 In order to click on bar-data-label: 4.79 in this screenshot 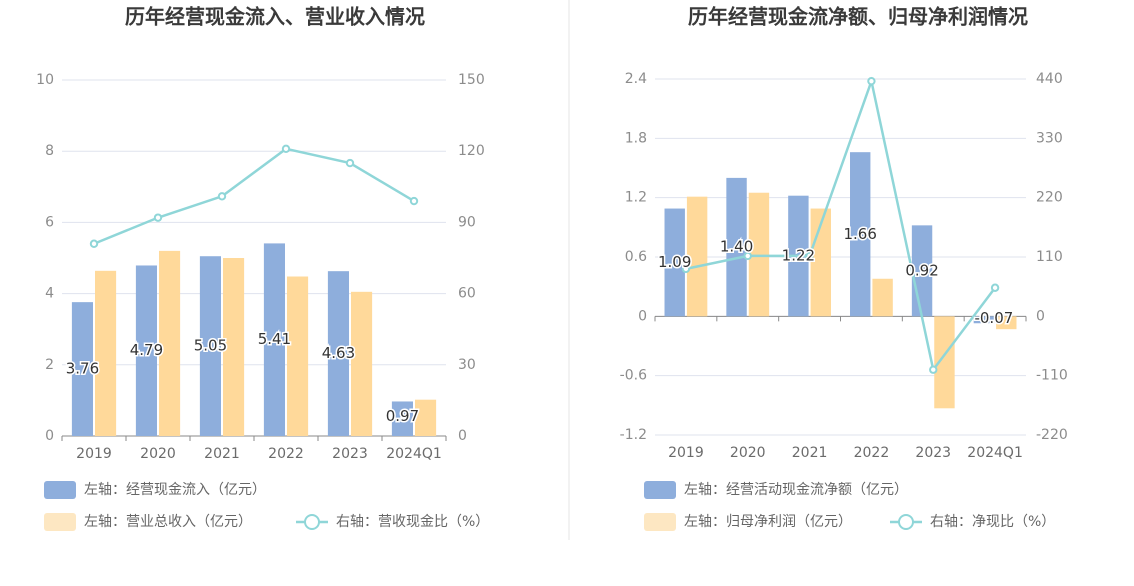, I will do `click(146, 350)`.